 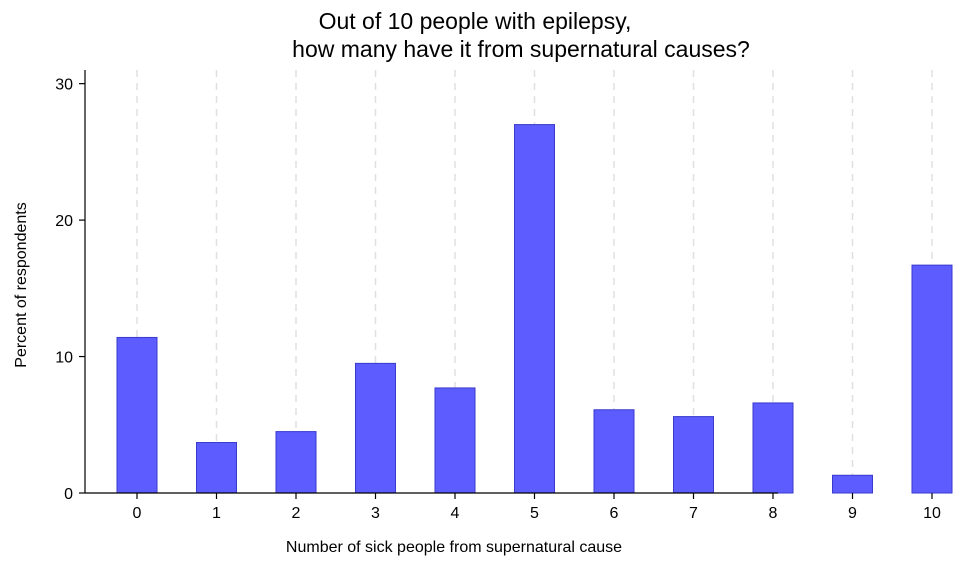 I want to click on x-tick-label-5: 5, so click(x=534, y=513).